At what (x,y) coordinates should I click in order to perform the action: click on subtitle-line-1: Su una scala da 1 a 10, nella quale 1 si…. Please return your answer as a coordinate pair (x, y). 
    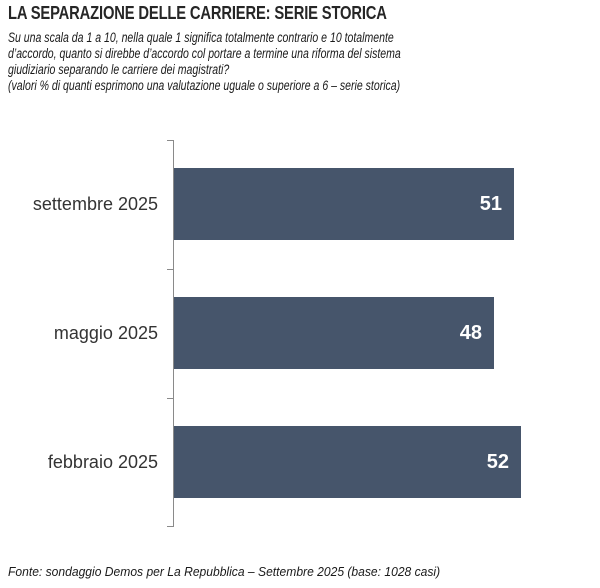
    Looking at the image, I should click on (201, 37).